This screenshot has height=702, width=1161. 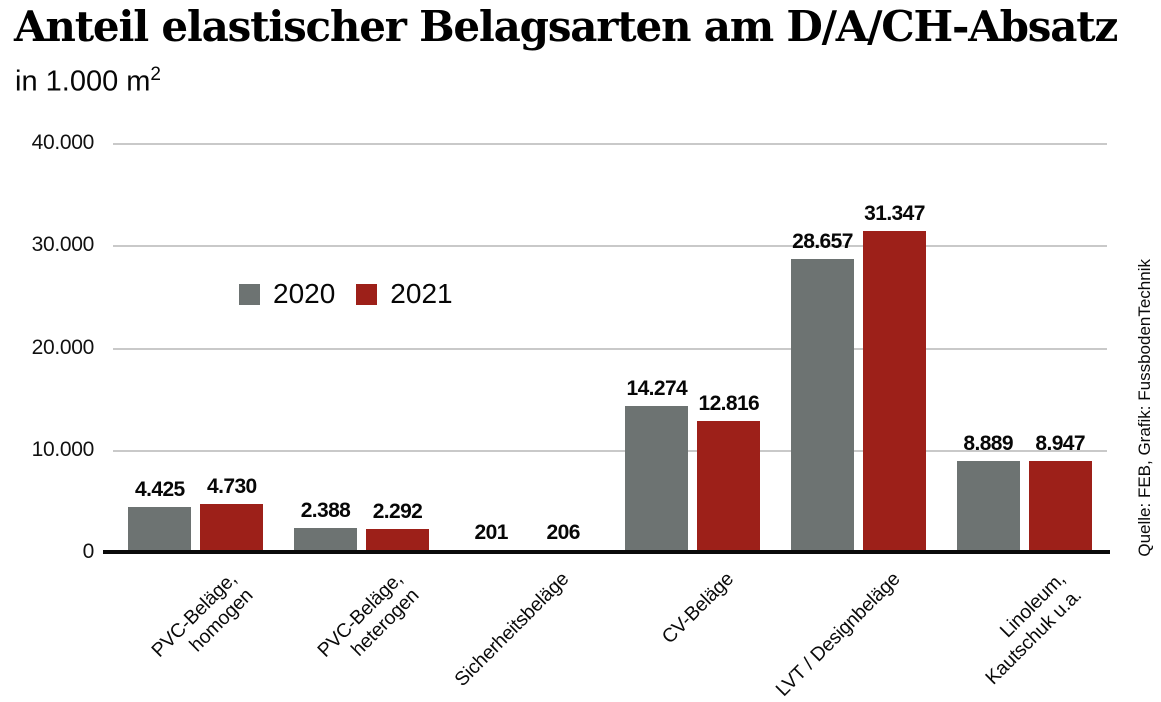 What do you see at coordinates (63, 142) in the screenshot?
I see `y-tick-label: 40.000` at bounding box center [63, 142].